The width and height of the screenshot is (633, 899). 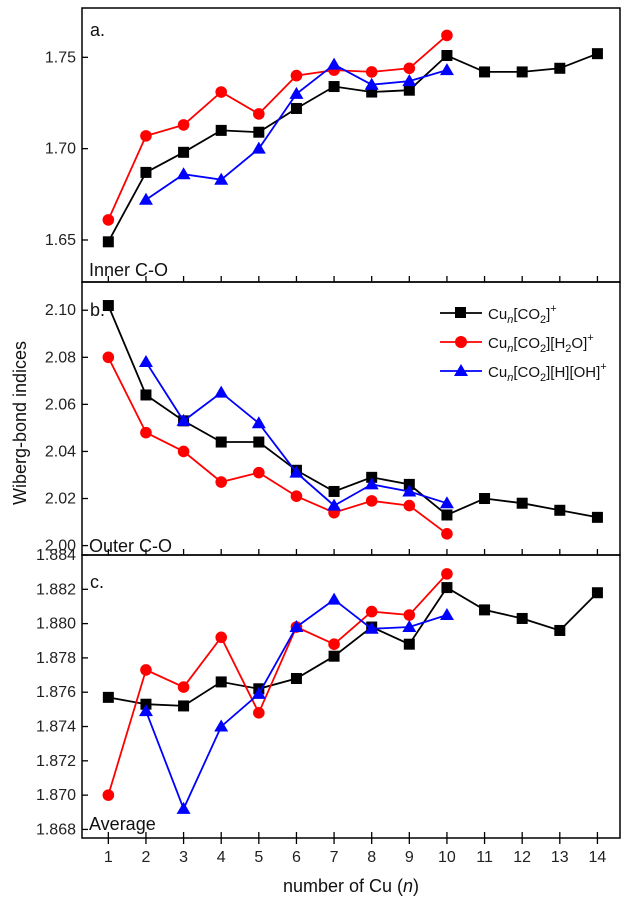 What do you see at coordinates (97, 310) in the screenshot?
I see `panel-b-label: b.` at bounding box center [97, 310].